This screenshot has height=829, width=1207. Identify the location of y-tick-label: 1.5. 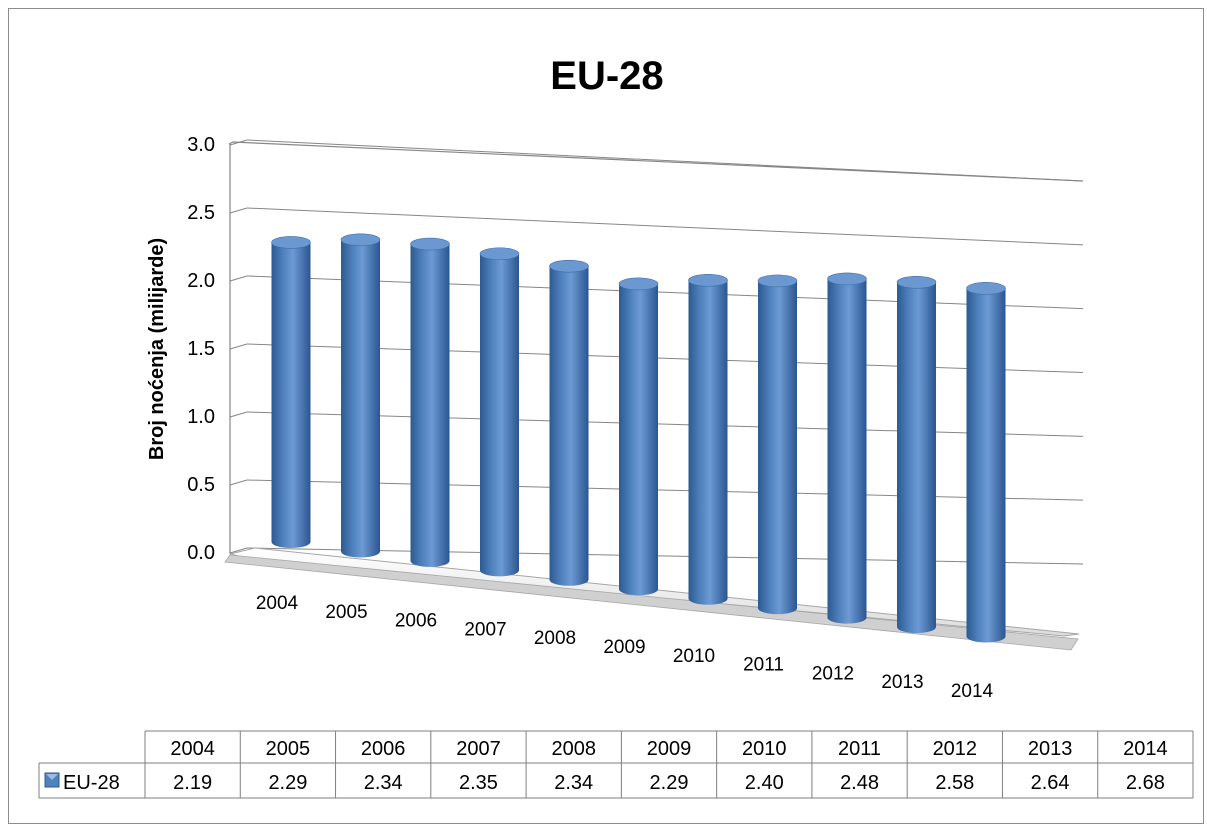
(201, 349).